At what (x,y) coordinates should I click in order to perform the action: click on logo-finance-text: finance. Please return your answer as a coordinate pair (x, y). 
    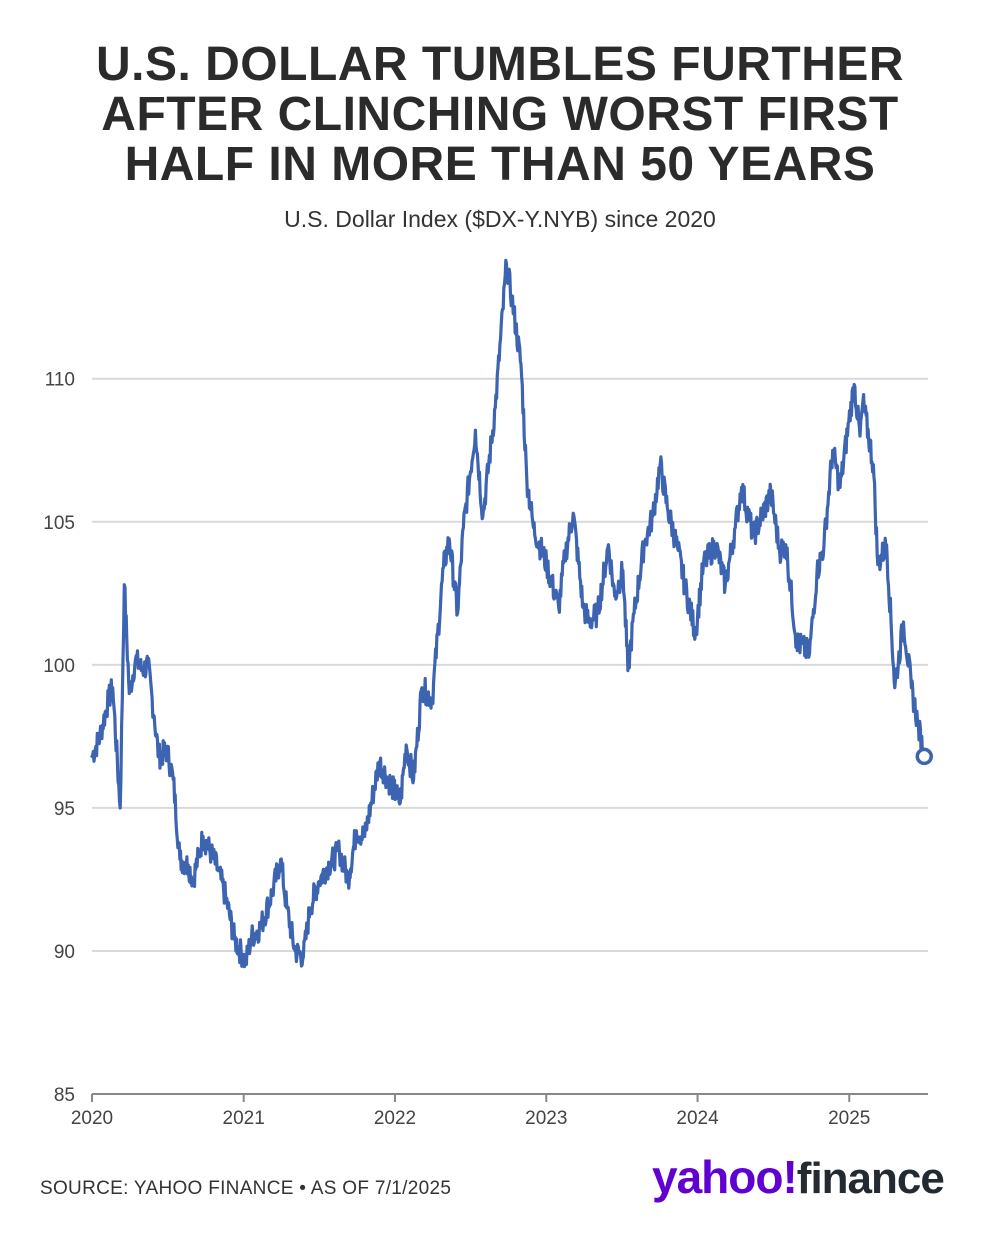
    Looking at the image, I should click on (870, 1178).